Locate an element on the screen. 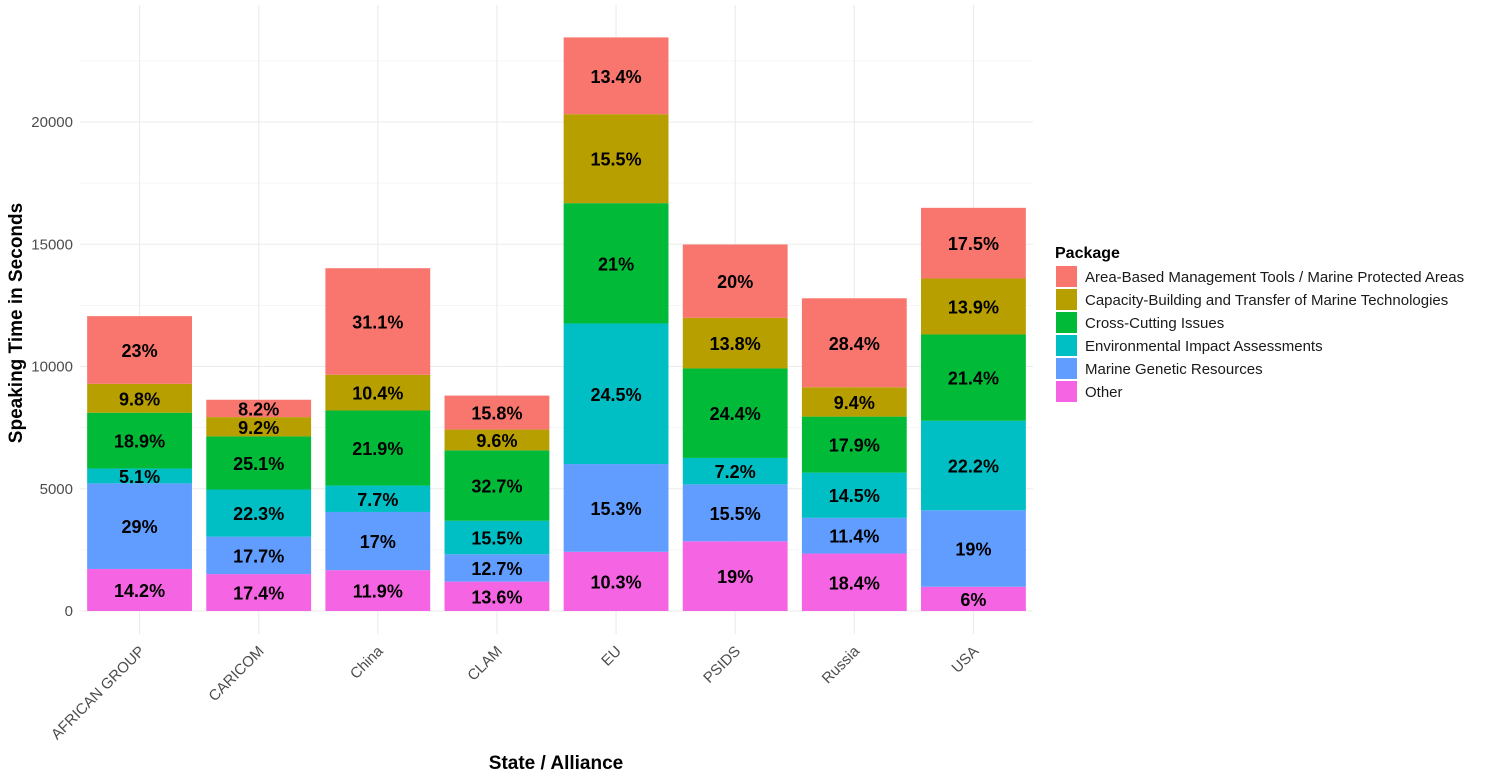  data-label: 17.7% is located at coordinates (258, 556).